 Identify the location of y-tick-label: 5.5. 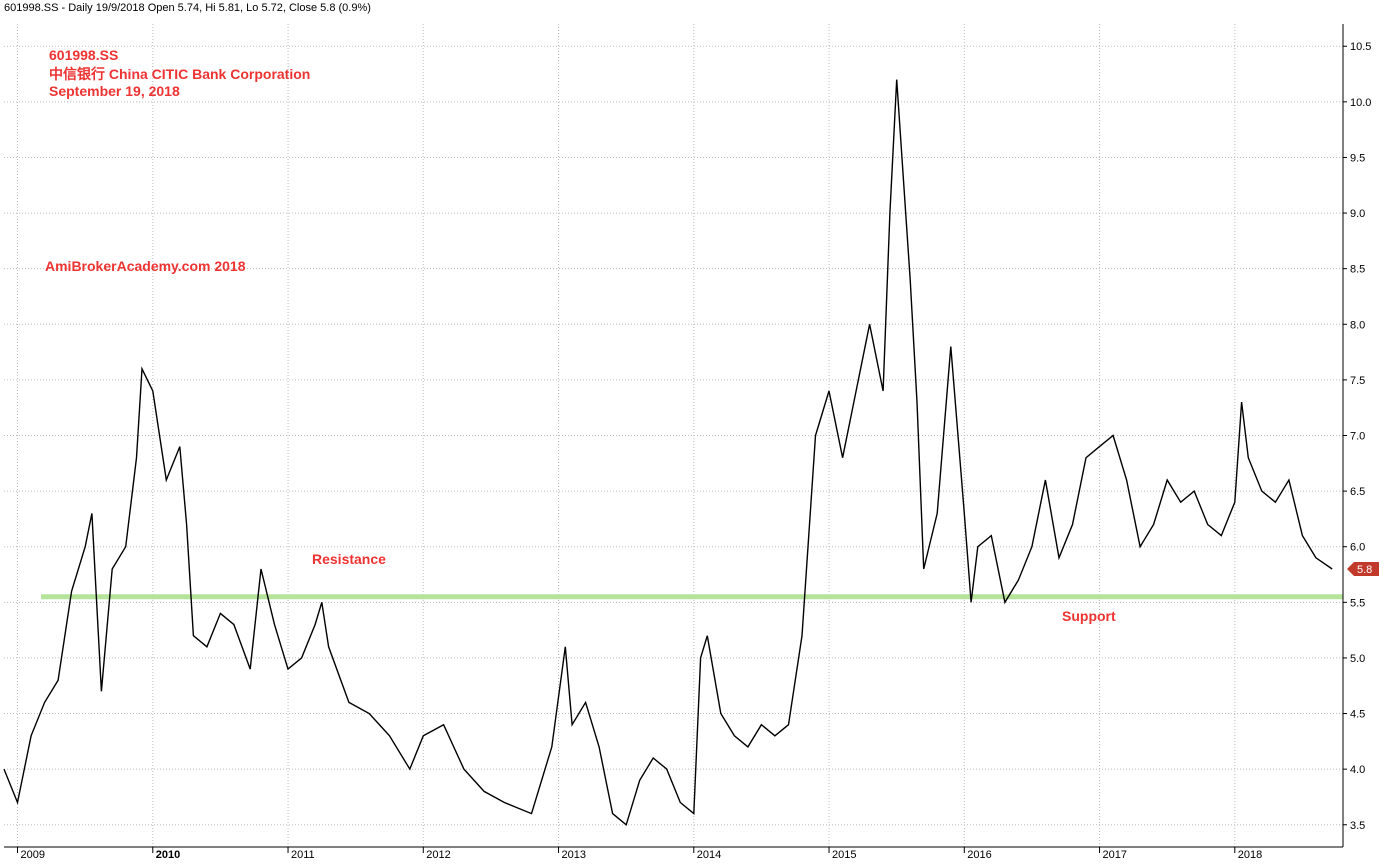
(1357, 603).